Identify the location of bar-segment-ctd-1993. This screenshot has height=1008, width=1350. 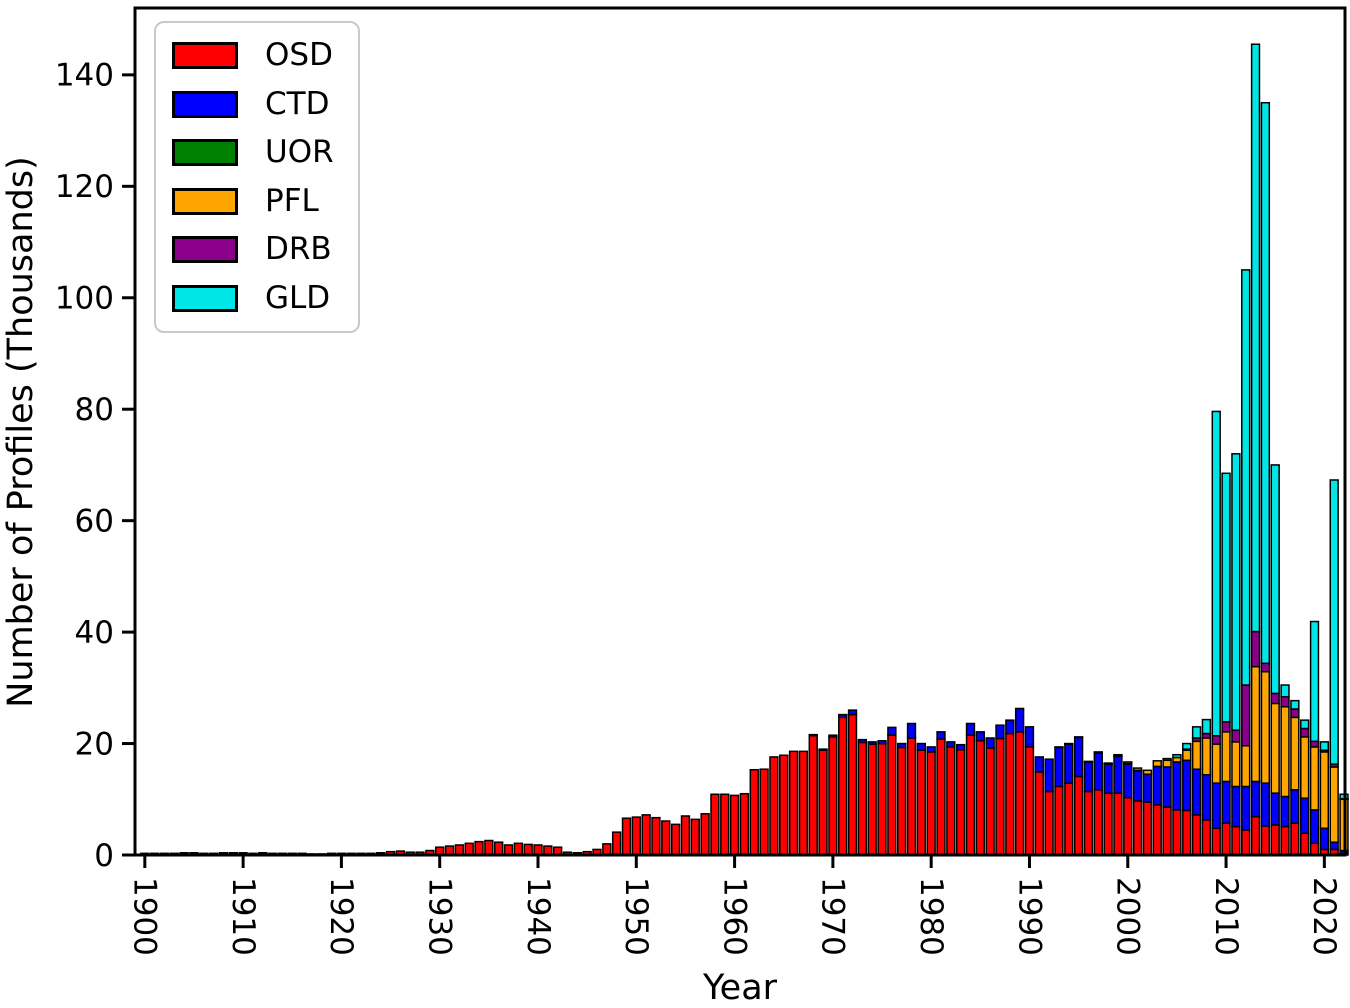
(1059, 767).